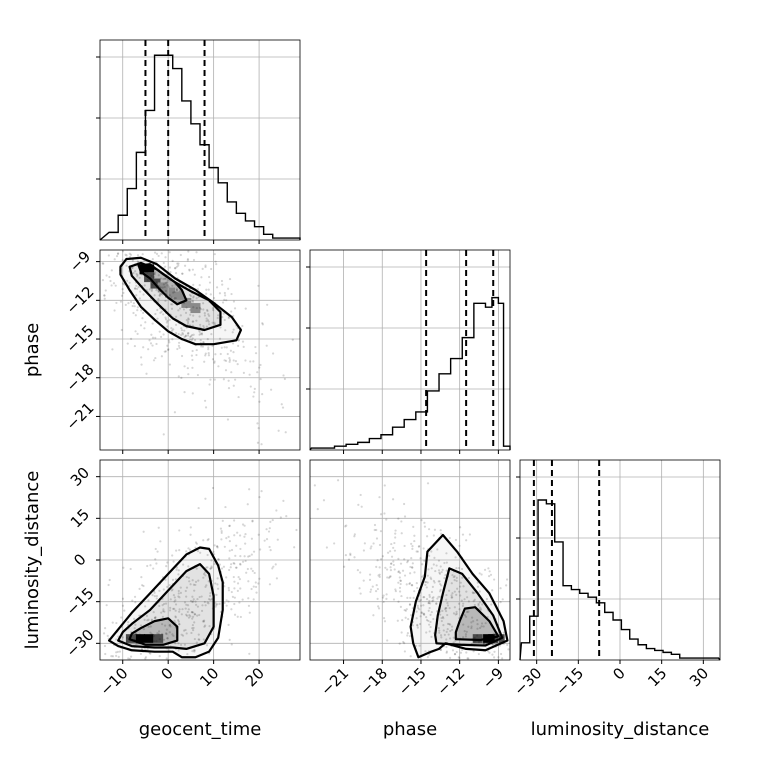 Image resolution: width=760 pixels, height=760 pixels. Describe the element at coordinates (373, 681) in the screenshot. I see `xtick-label-phase-1: −18` at that location.